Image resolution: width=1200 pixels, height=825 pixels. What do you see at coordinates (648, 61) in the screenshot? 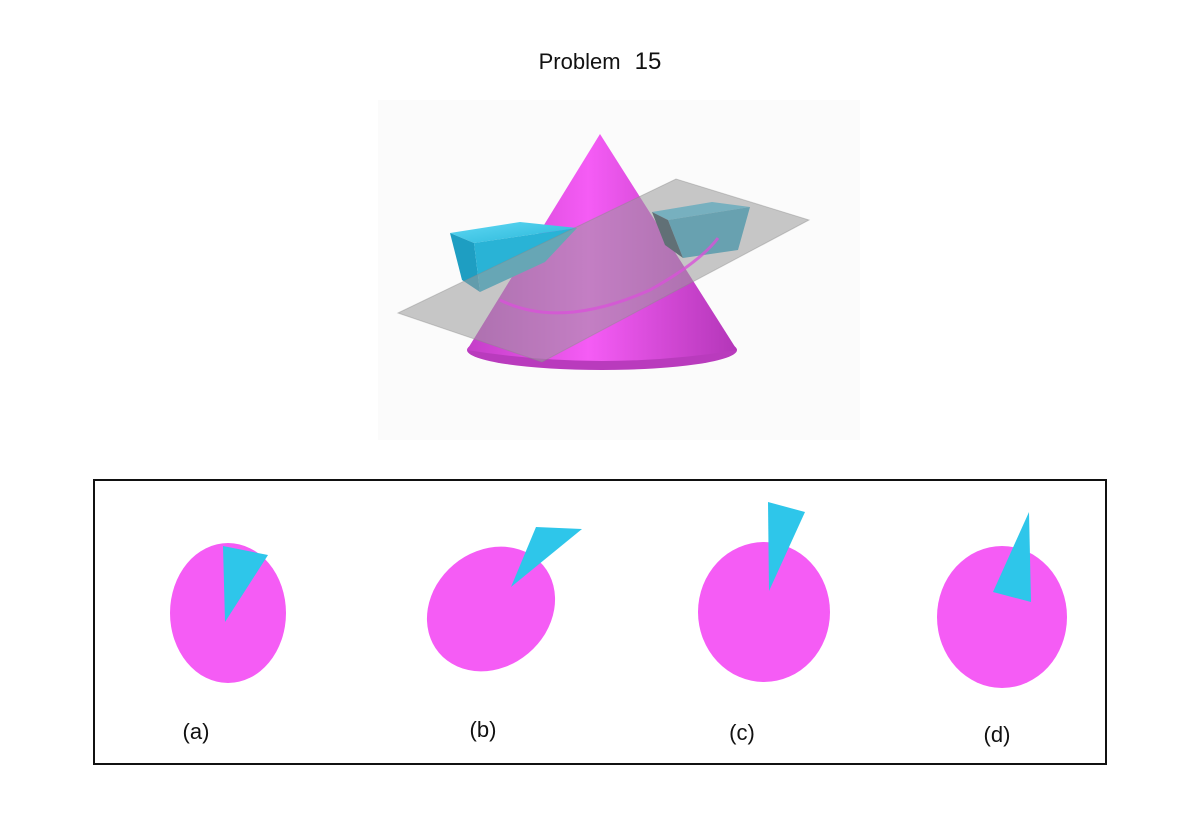
I see `problem-number: 15` at bounding box center [648, 61].